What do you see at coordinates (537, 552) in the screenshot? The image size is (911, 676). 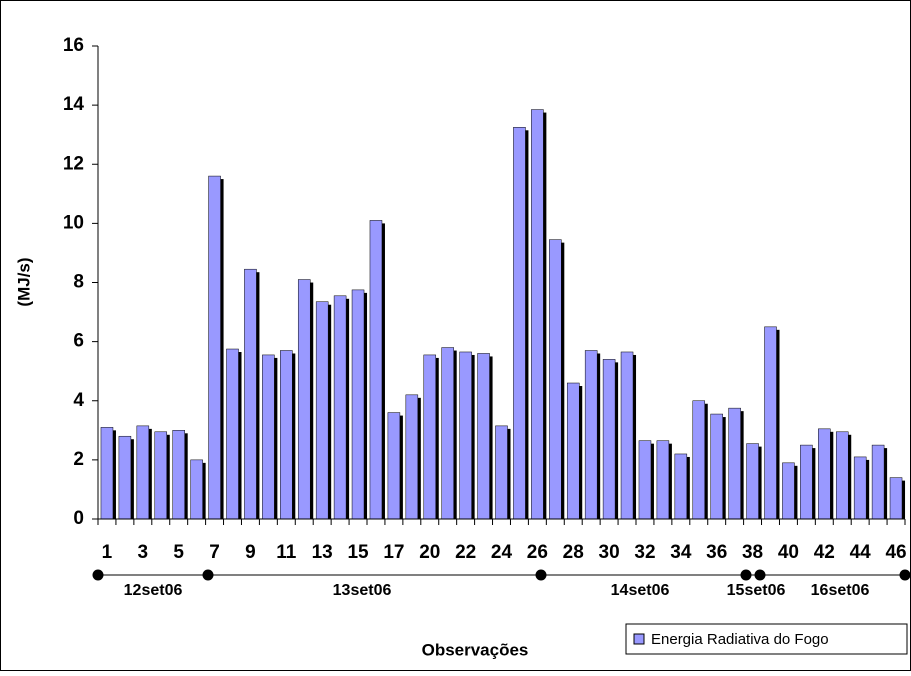 I see `x-tick-label: 26` at bounding box center [537, 552].